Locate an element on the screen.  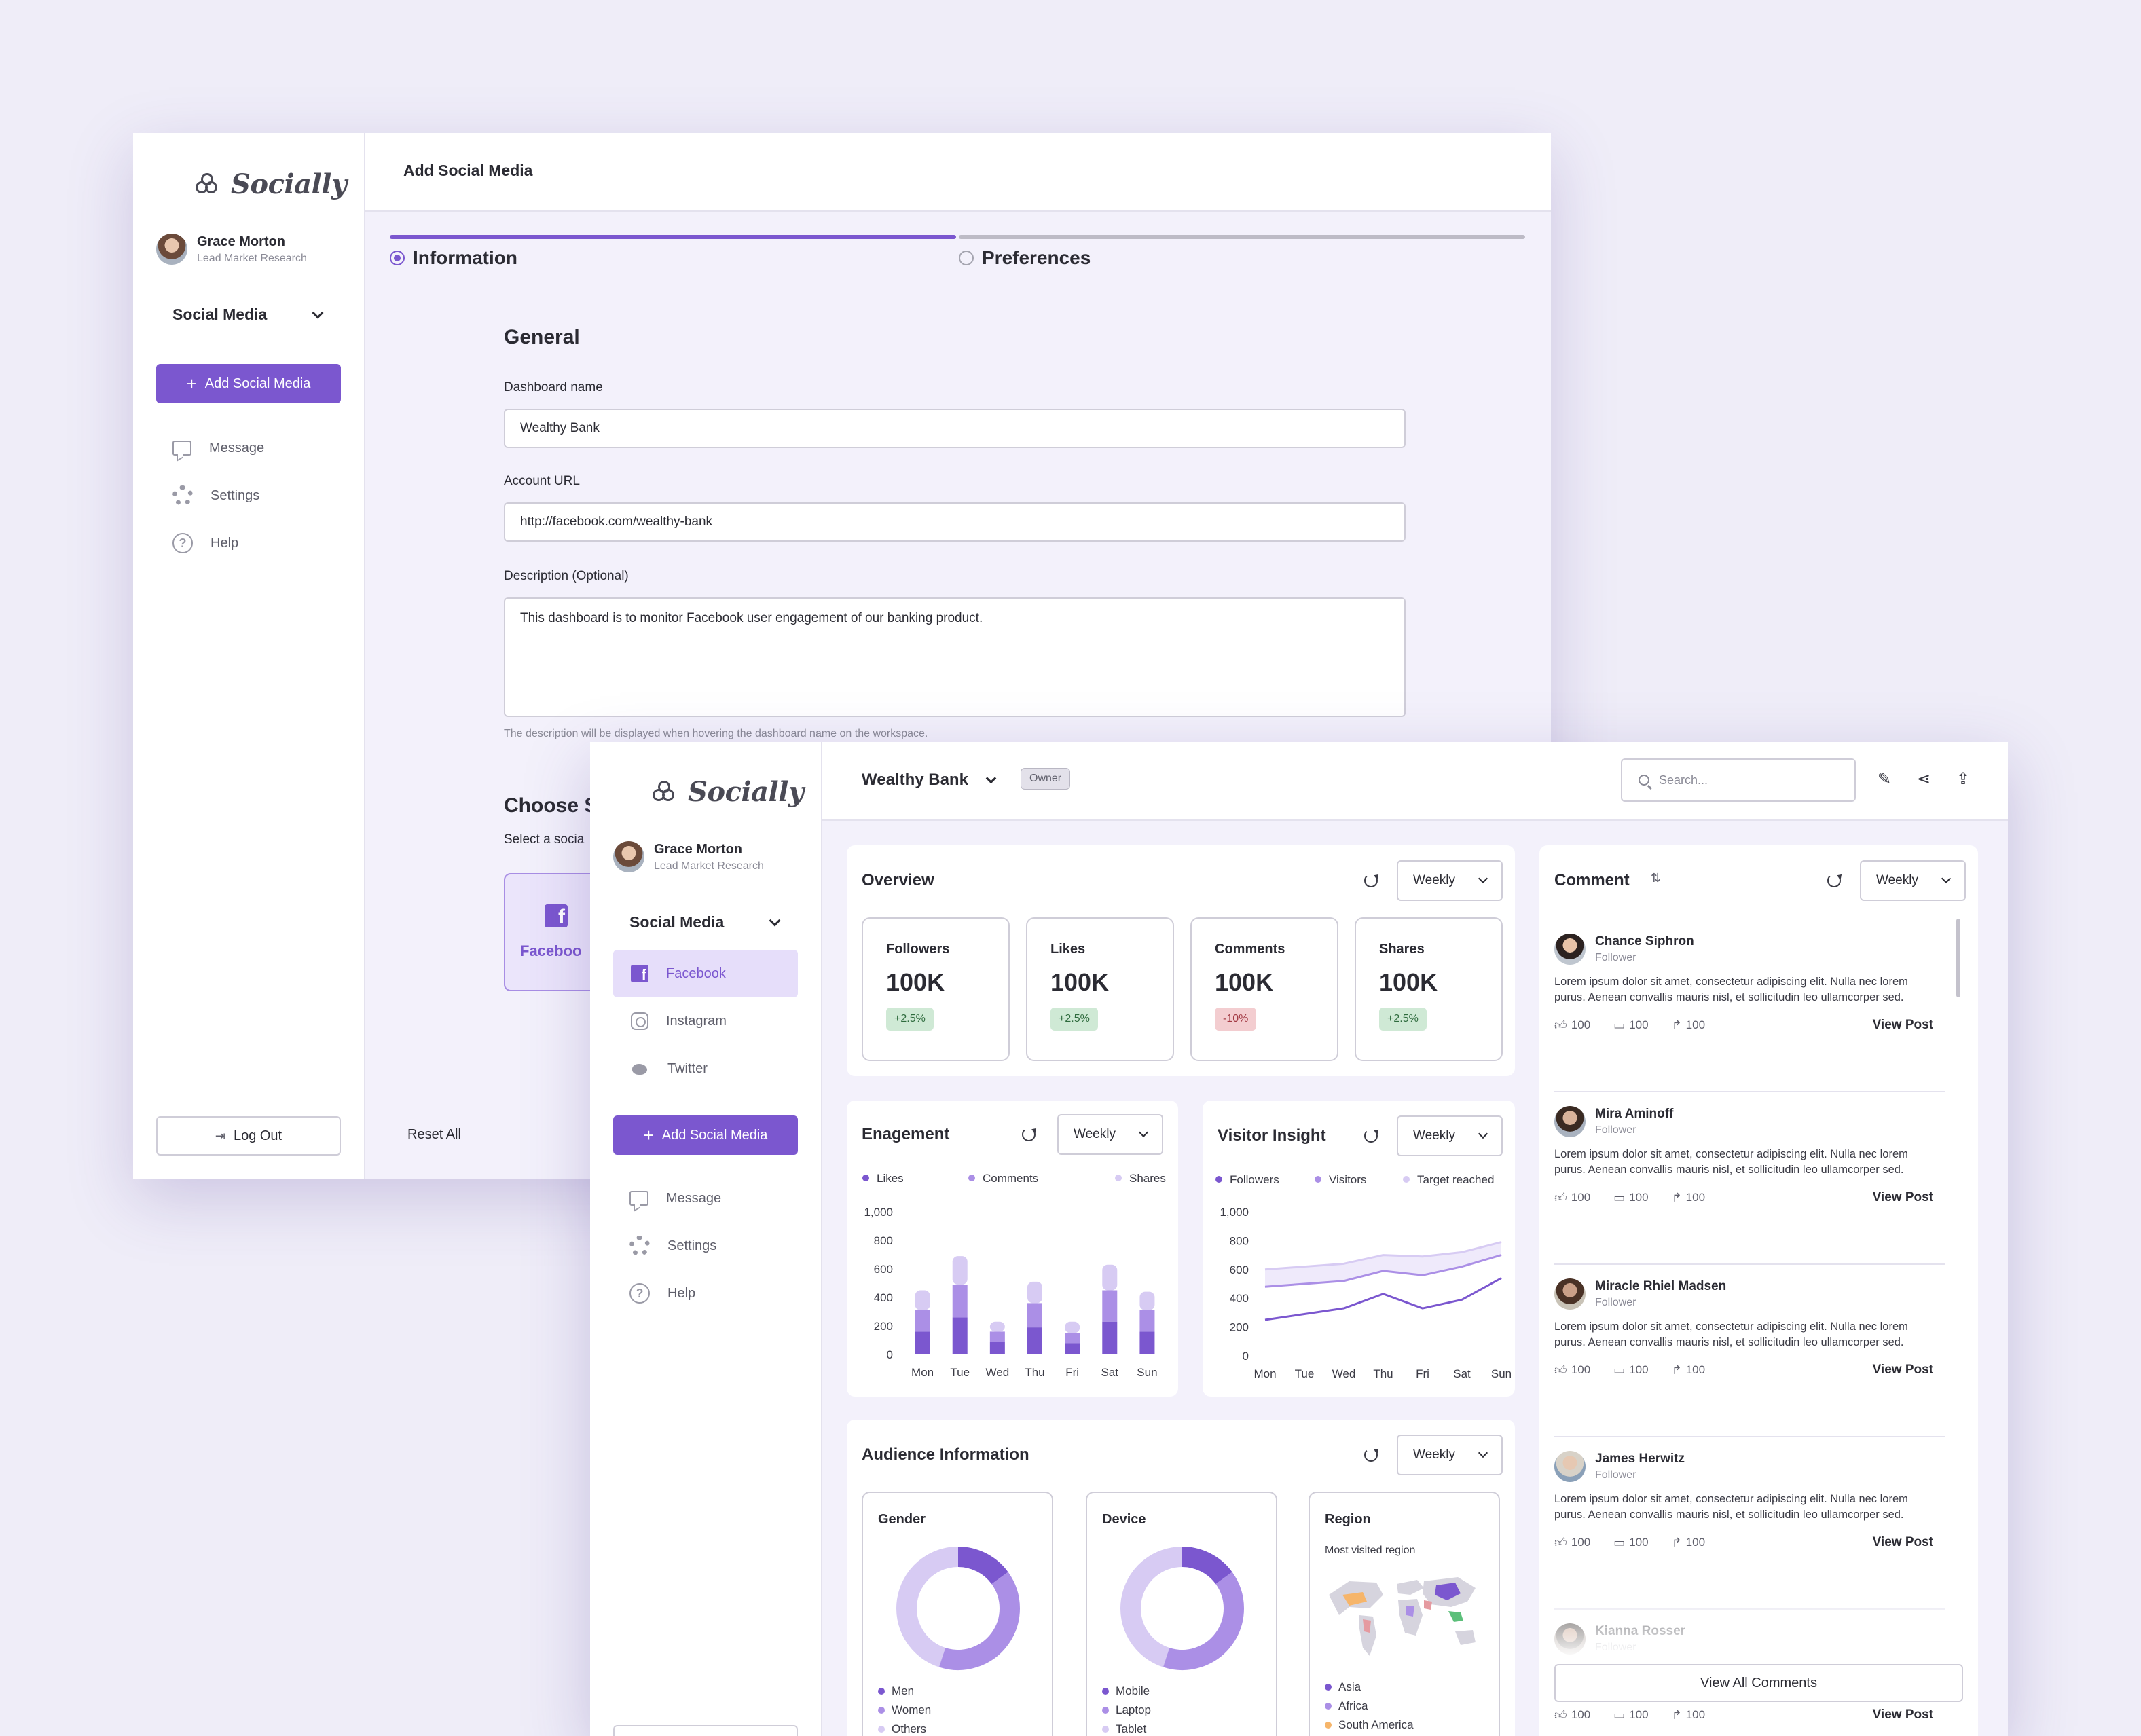
export-icon: ⇪ is located at coordinates (1963, 779).